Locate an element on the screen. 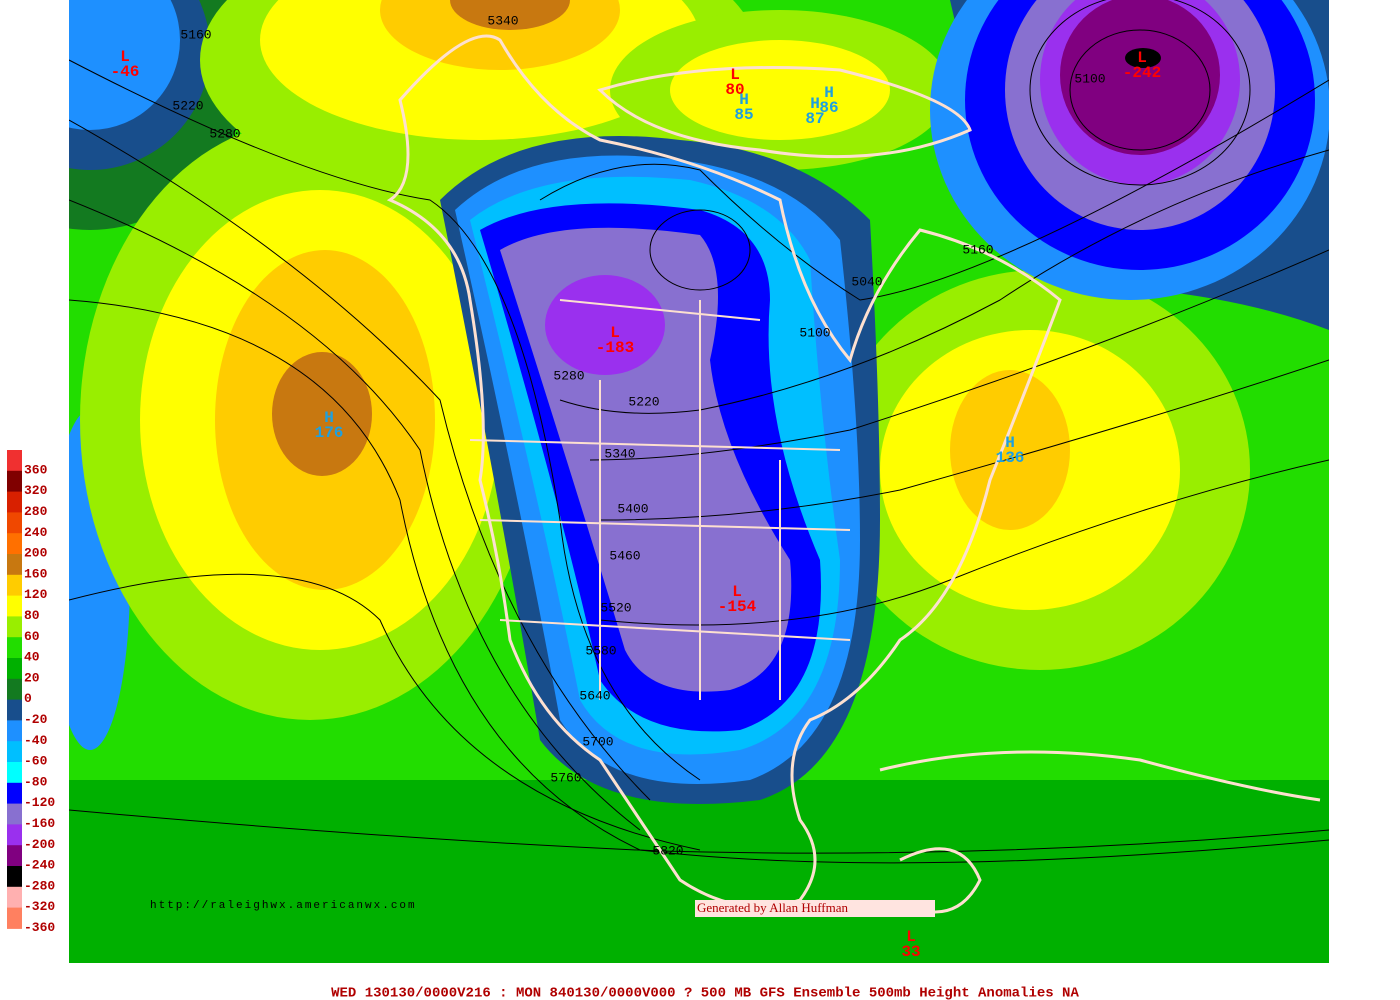 This screenshot has width=1400, height=1000. center-value: 87 is located at coordinates (814, 119).